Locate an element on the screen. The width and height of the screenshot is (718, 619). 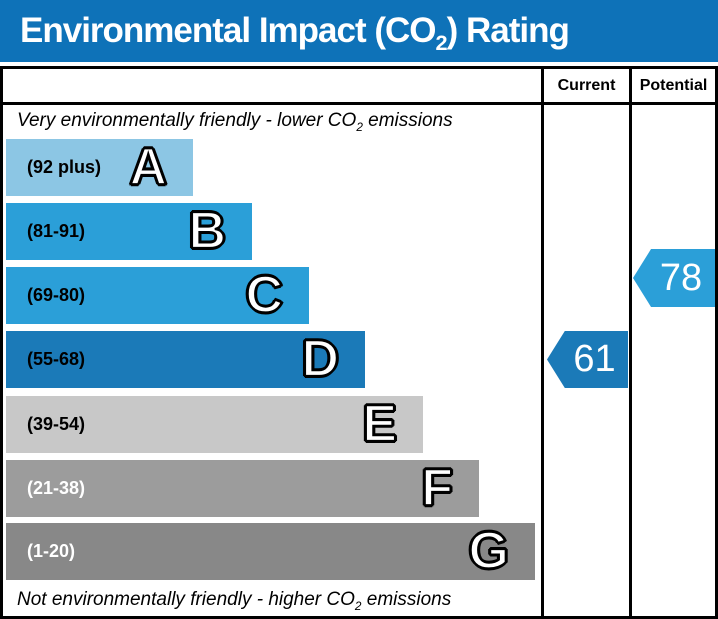
rating-band: (92 plus) A is located at coordinates (99, 167).